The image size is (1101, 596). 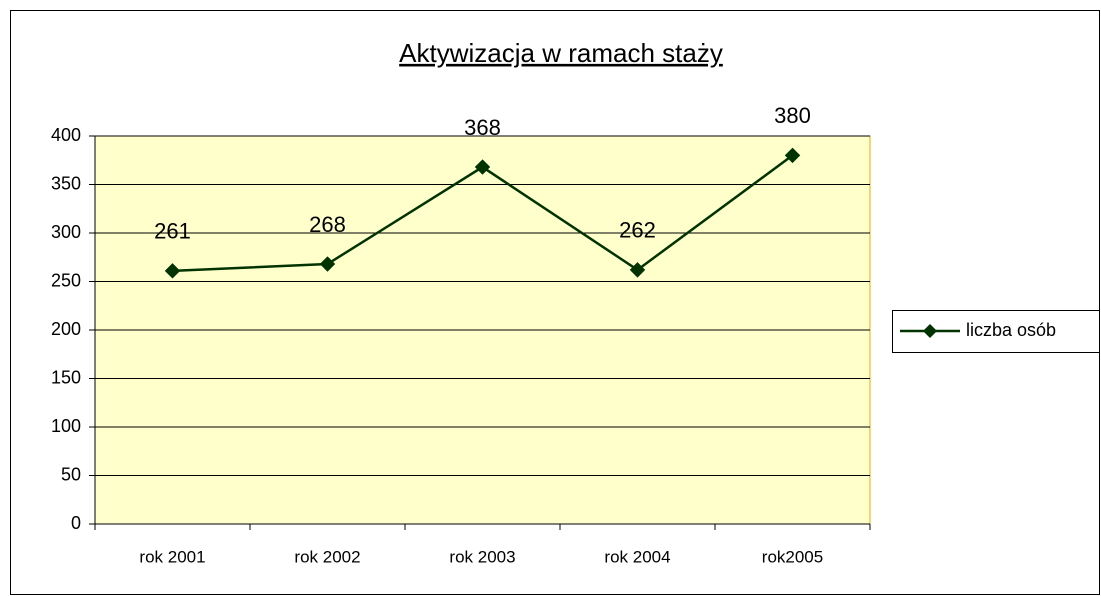 I want to click on y-tick-label: 100, so click(x=66, y=426).